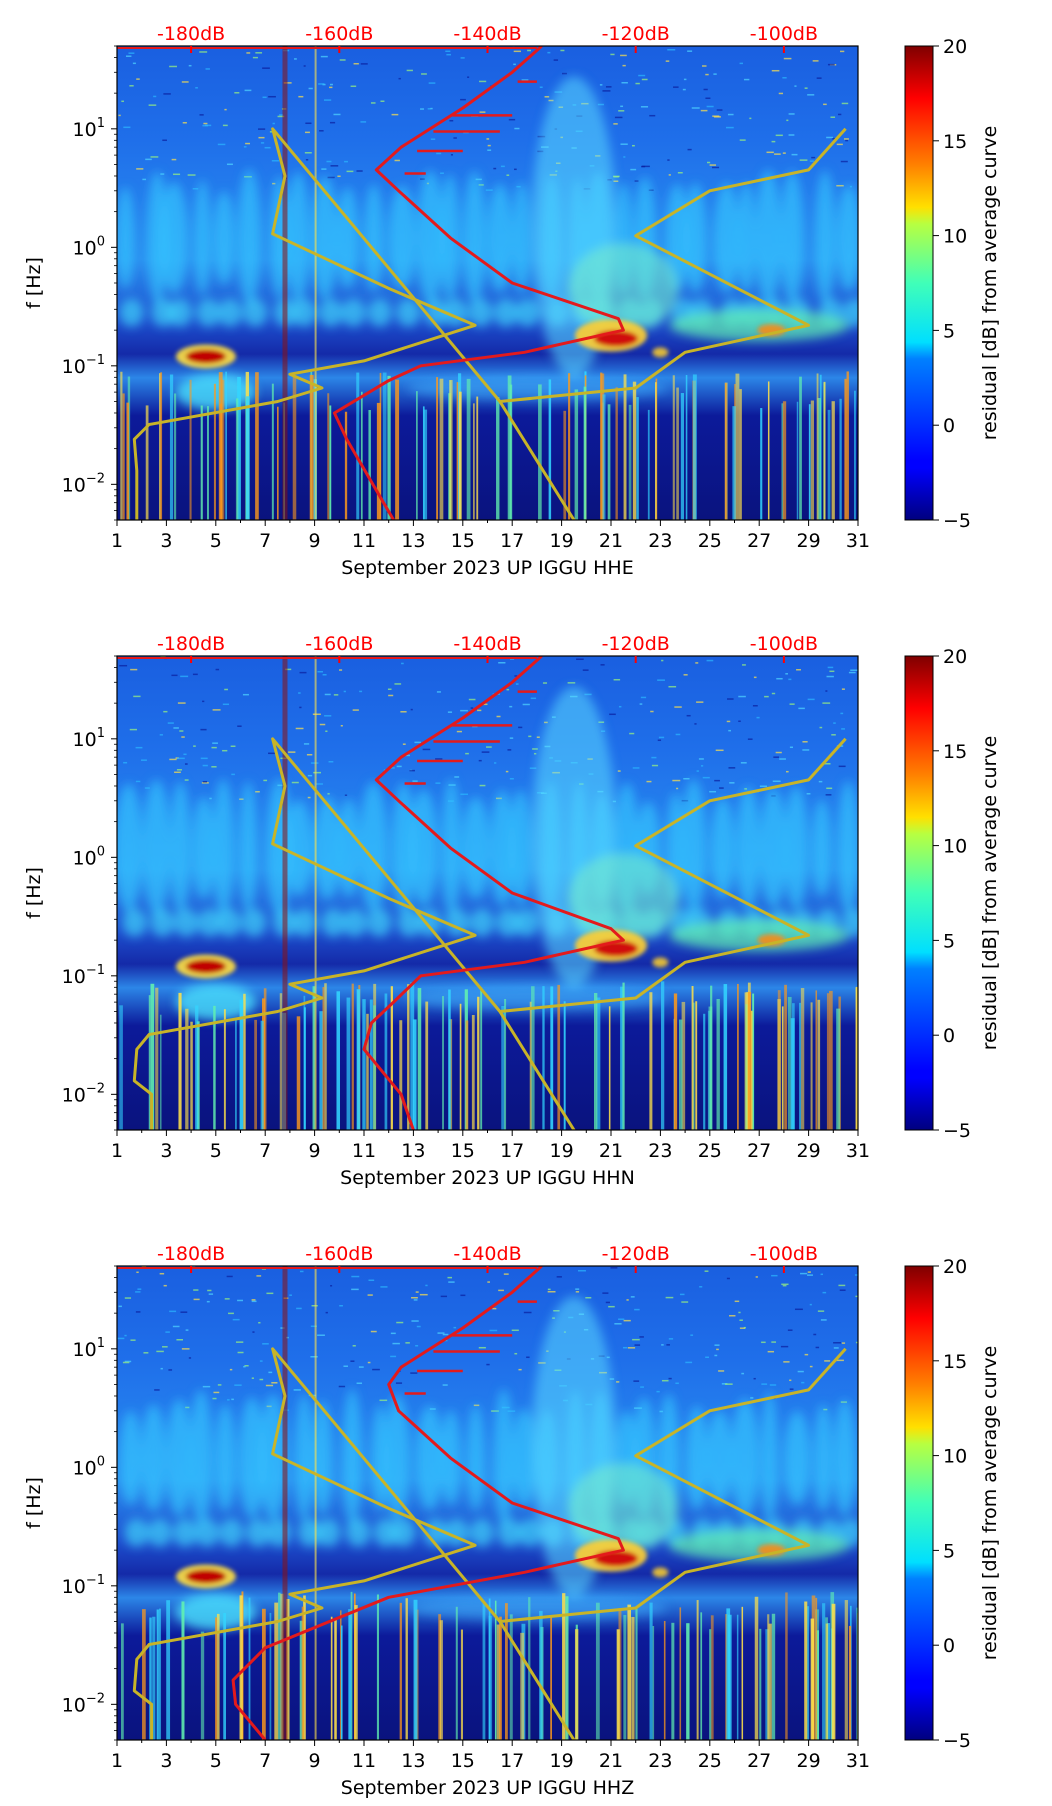 Image resolution: width=1052 pixels, height=1806 pixels. What do you see at coordinates (487, 1788) in the screenshot?
I see `x-axis-label: September 2023 UP IGGU HHZ` at bounding box center [487, 1788].